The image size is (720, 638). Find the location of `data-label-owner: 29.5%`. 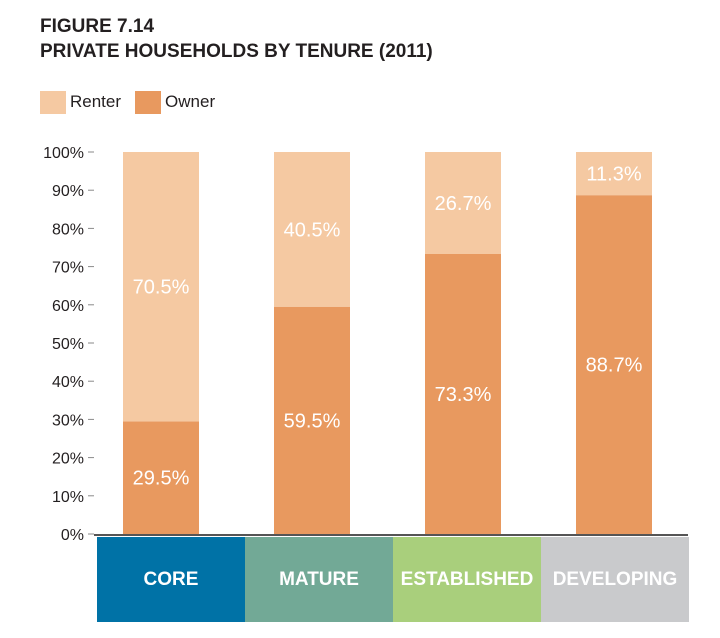

data-label-owner: 29.5% is located at coordinates (161, 479).